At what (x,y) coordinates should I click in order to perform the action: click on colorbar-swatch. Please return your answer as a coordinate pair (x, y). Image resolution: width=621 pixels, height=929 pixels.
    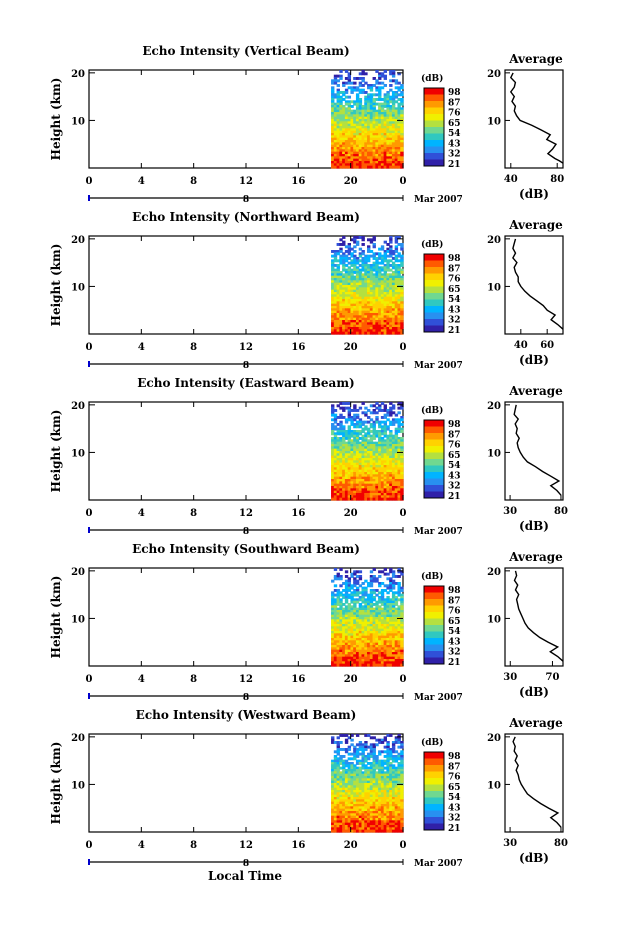
    Looking at the image, I should click on (434, 130).